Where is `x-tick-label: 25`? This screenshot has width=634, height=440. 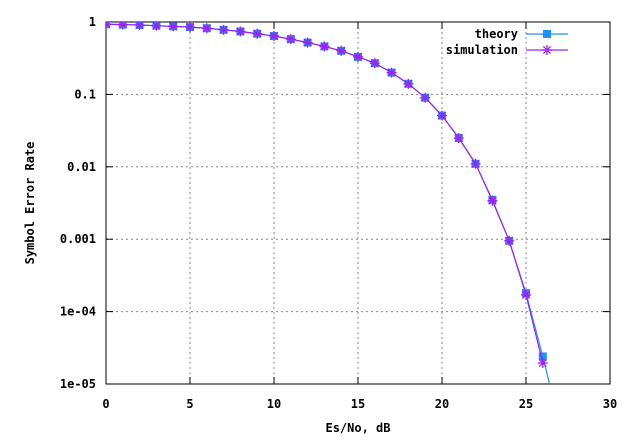
x-tick-label: 25 is located at coordinates (526, 404).